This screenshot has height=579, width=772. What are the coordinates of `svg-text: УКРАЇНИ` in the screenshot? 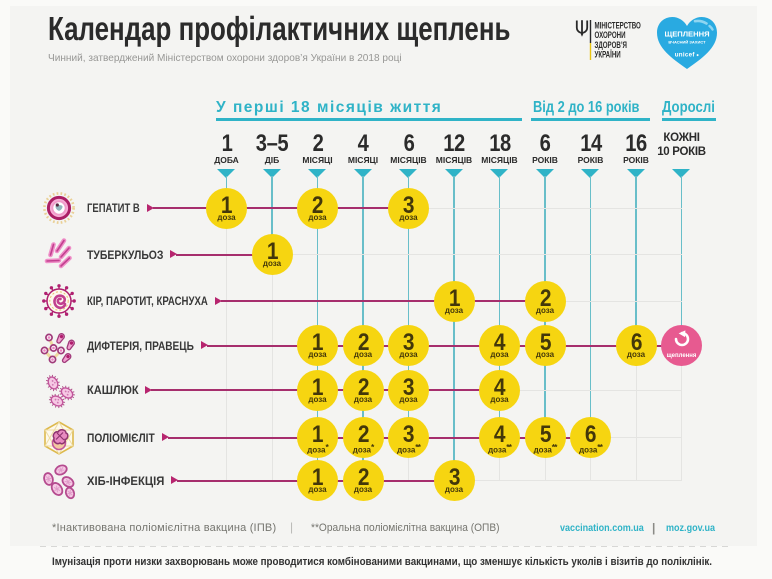 It's located at (608, 54).